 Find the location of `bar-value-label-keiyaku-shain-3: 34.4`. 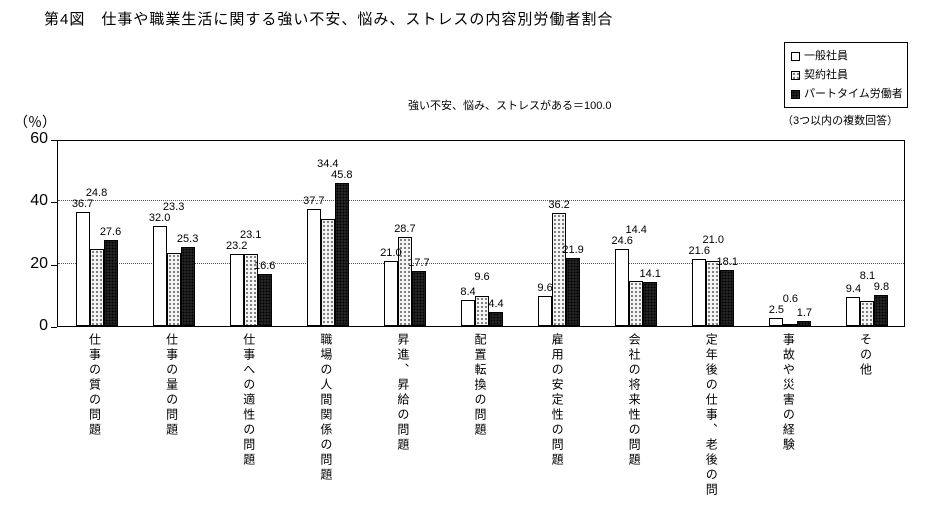

bar-value-label-keiyaku-shain-3: 34.4 is located at coordinates (328, 164).